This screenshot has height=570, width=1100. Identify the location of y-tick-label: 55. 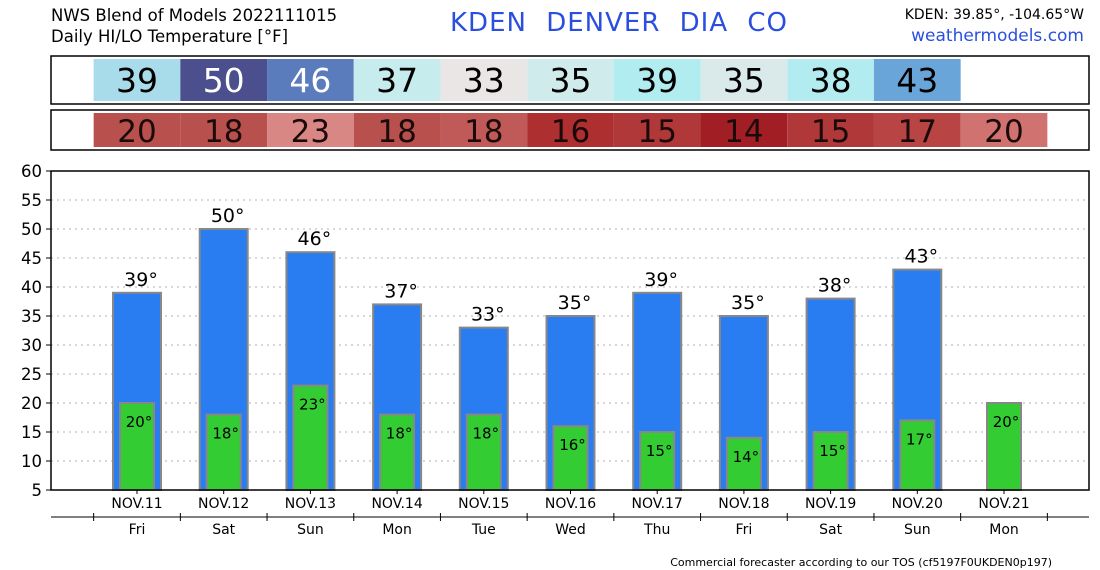
(31, 200).